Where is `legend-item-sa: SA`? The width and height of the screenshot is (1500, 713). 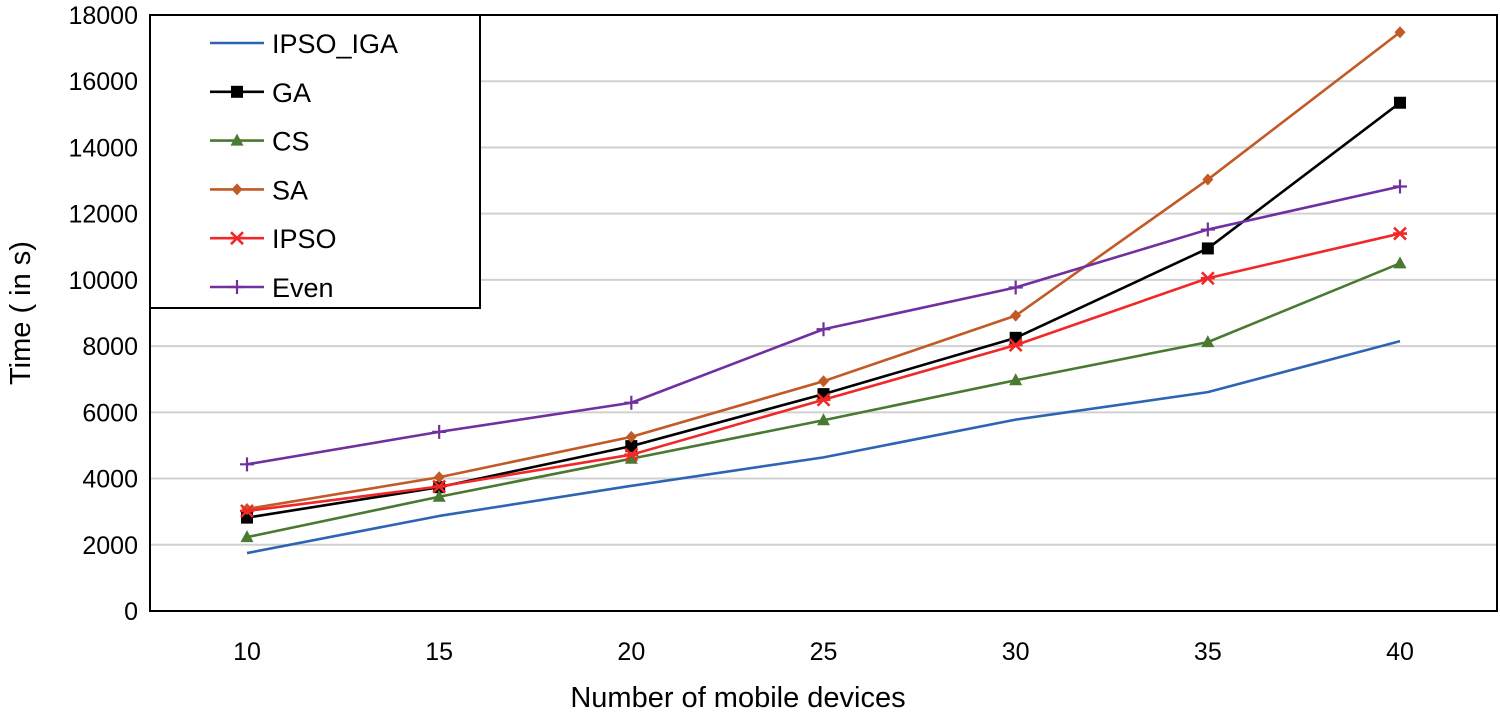
legend-item-sa: SA is located at coordinates (259, 190).